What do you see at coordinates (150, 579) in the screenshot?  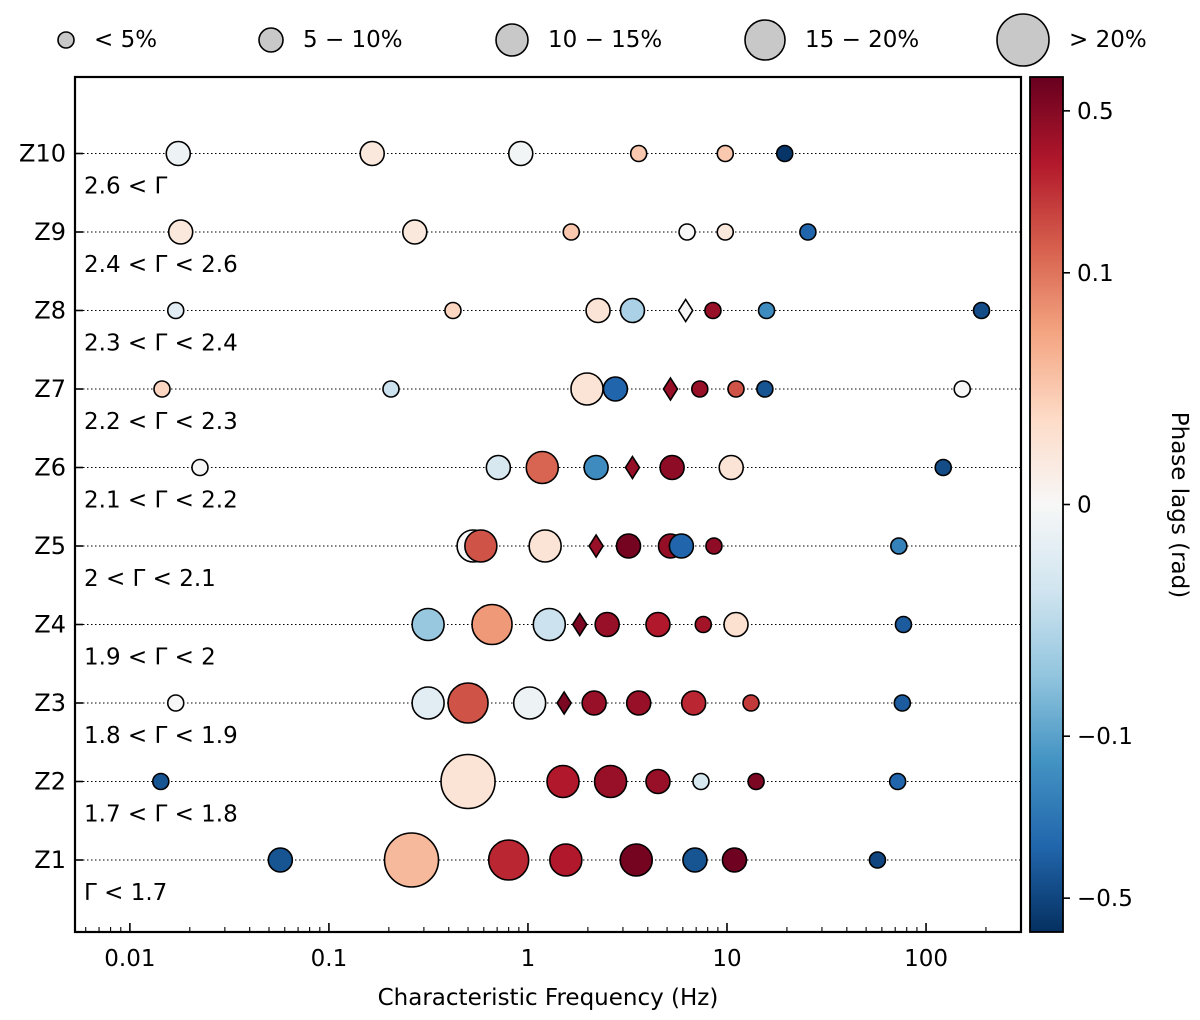 I see `annotation-z5: 2 < Γ < 2.1` at bounding box center [150, 579].